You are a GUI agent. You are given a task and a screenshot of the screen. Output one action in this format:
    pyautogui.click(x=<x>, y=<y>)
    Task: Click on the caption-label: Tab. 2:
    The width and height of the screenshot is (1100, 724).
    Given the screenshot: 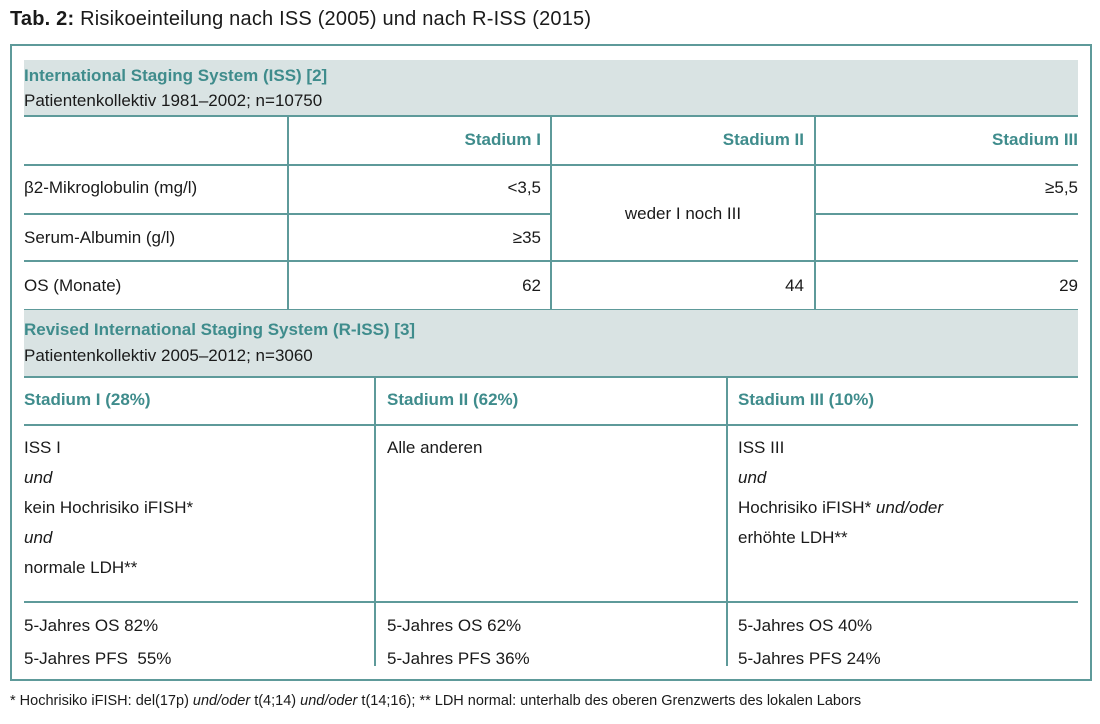 What is the action you would take?
    pyautogui.click(x=42, y=19)
    